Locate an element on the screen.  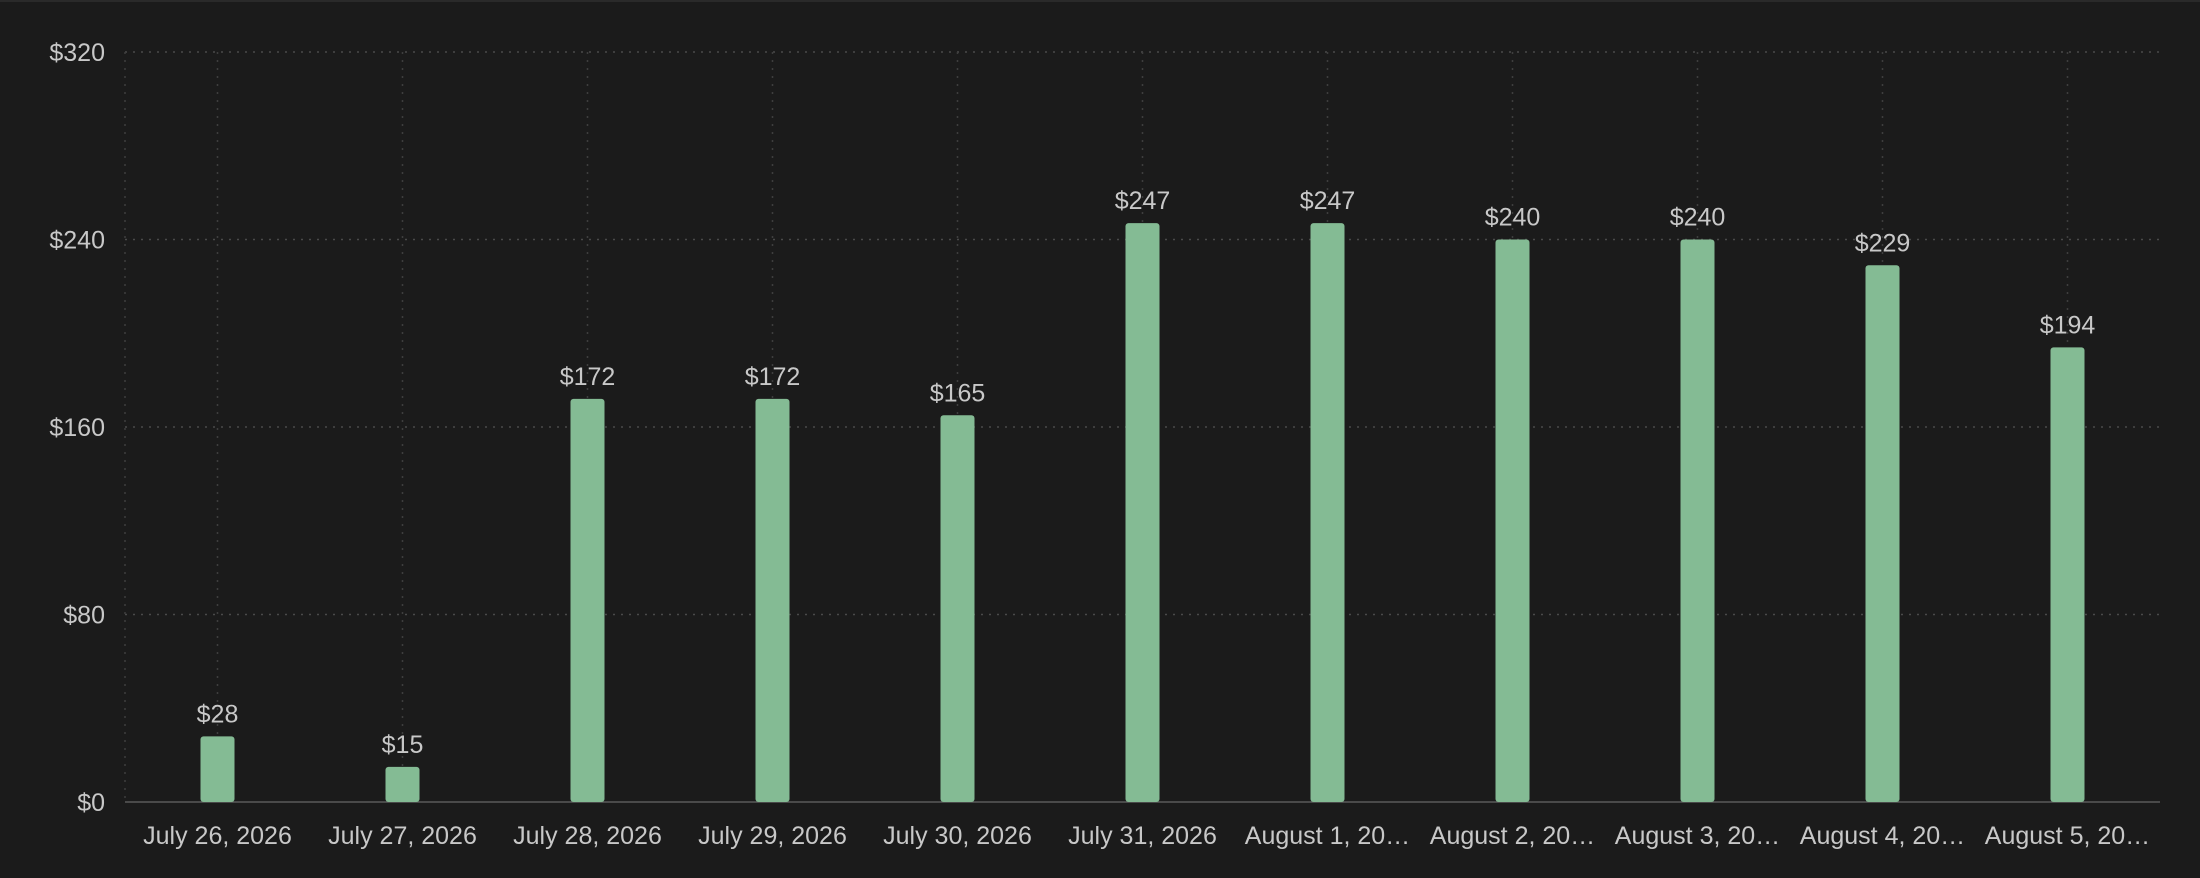
x-tick-label: July 31, 2026 is located at coordinates (1142, 836).